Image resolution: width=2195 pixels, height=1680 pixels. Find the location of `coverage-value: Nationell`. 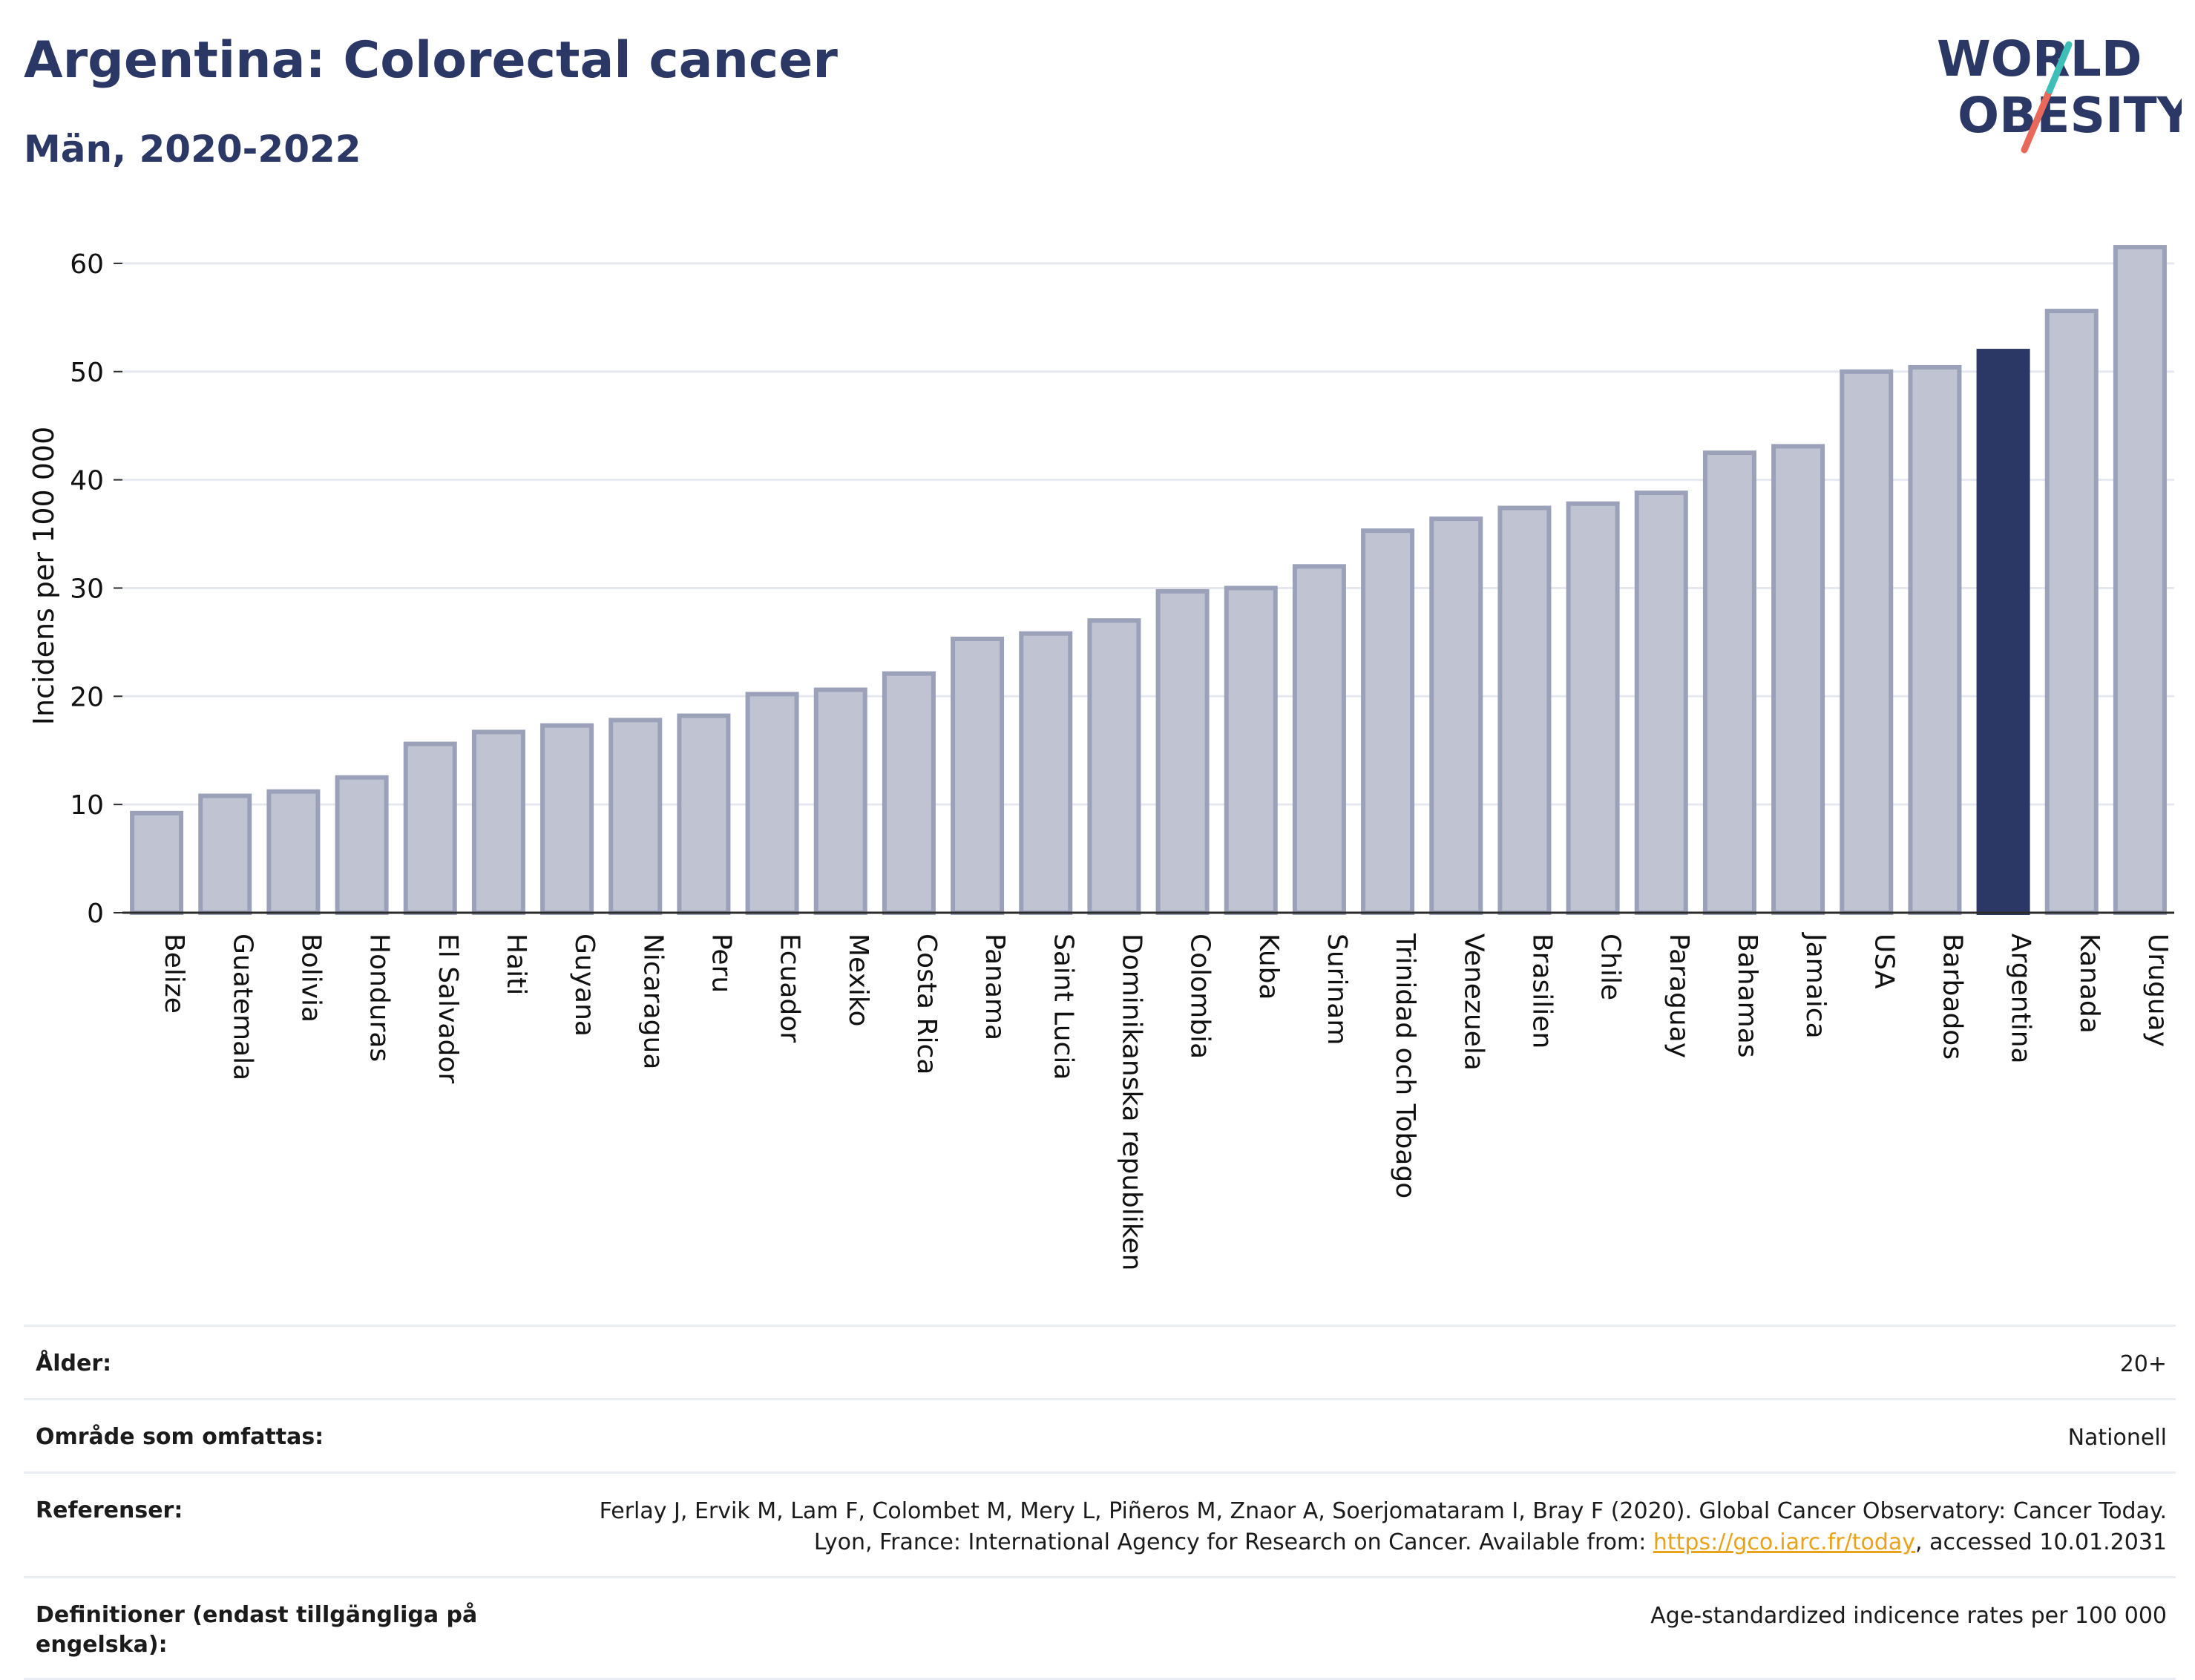

coverage-value: Nationell is located at coordinates (2117, 1438).